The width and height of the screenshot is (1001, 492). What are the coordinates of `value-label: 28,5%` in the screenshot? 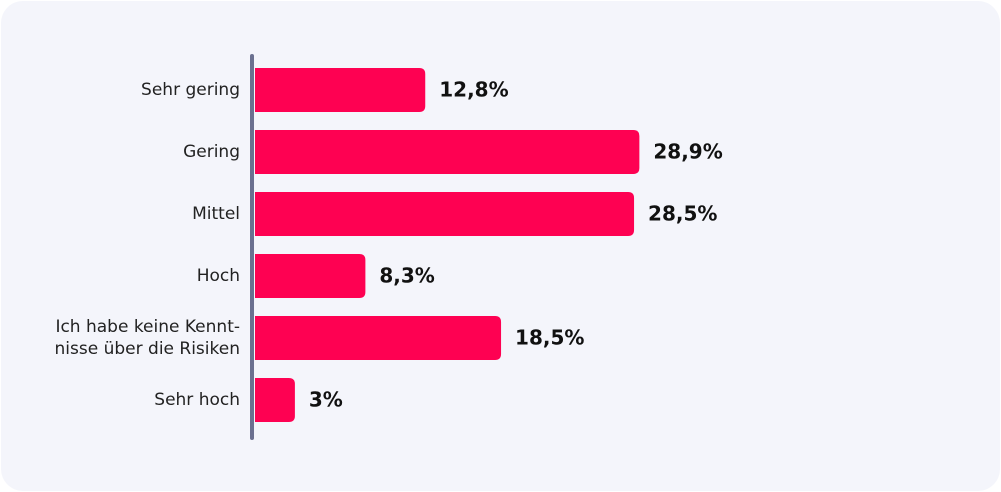 It's located at (682, 214).